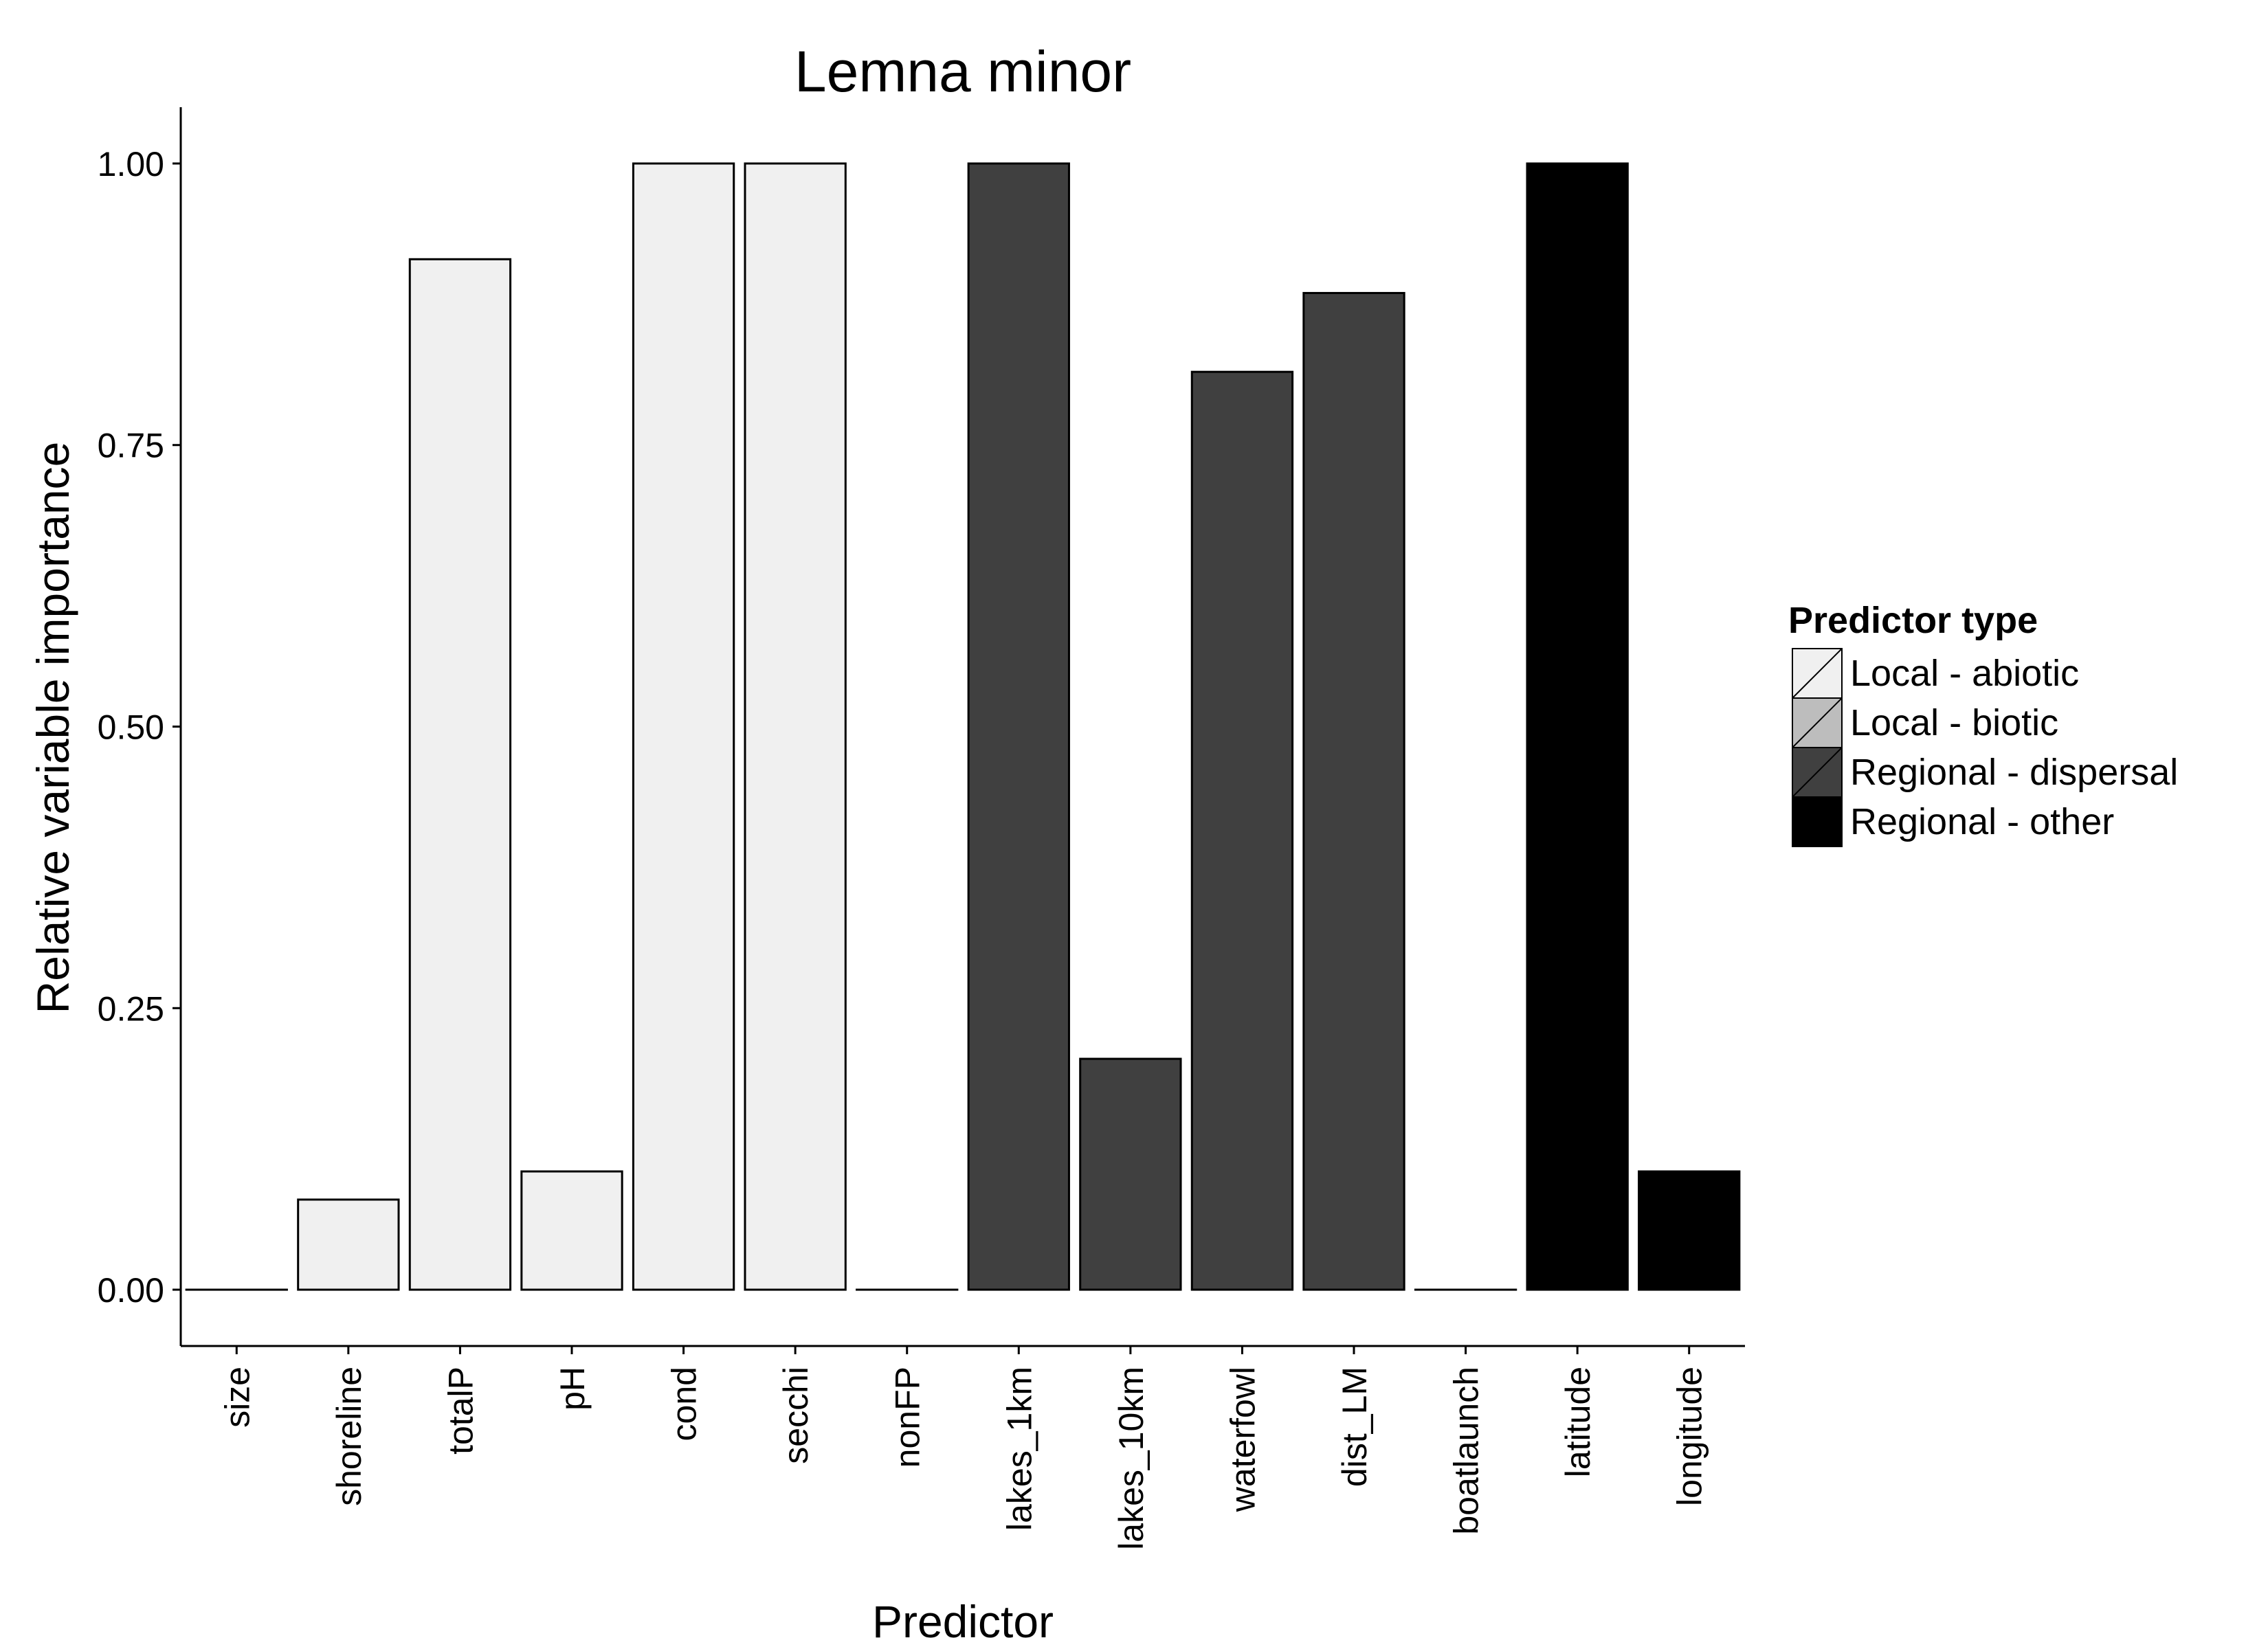  Describe the element at coordinates (572, 1230) in the screenshot. I see `bar-pH` at that location.